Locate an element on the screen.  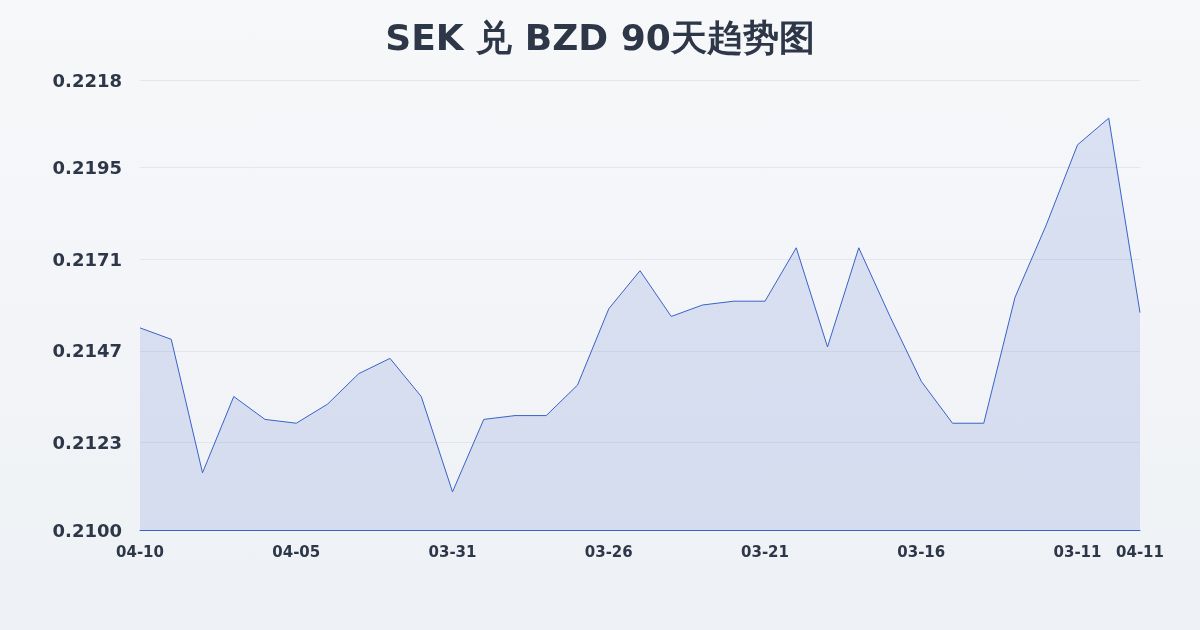
x-tick-label: 03-26 is located at coordinates (608, 551).